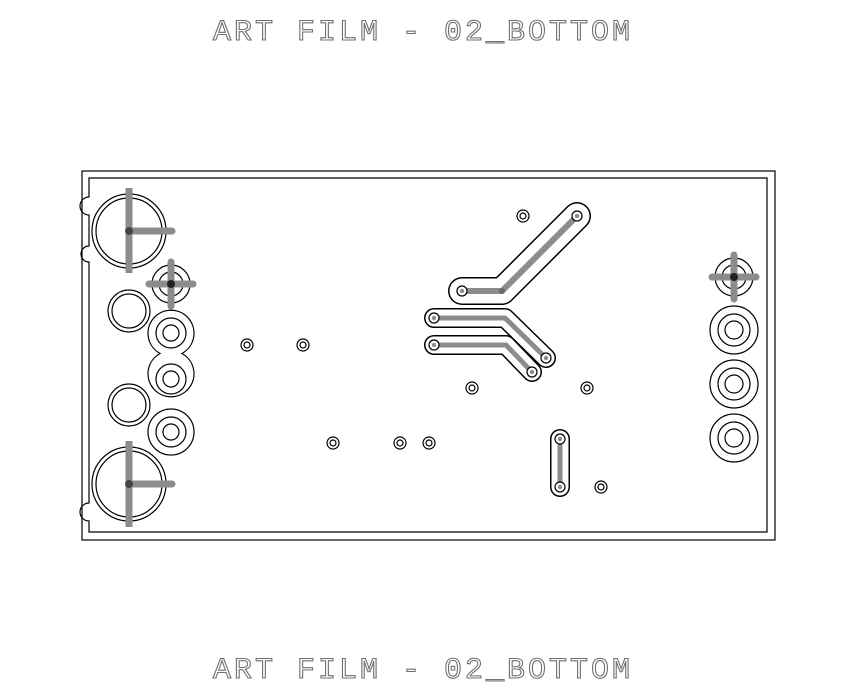 This screenshot has width=846, height=700. Describe the element at coordinates (483, 358) in the screenshot. I see `trace-lower-copper` at that location.